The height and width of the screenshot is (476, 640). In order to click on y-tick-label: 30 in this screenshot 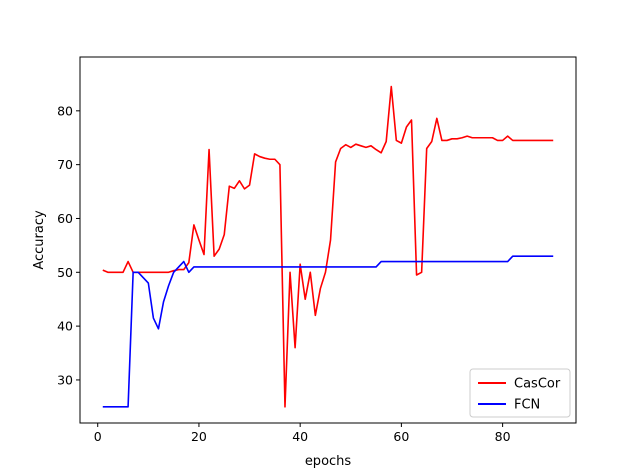, I will do `click(65, 379)`.